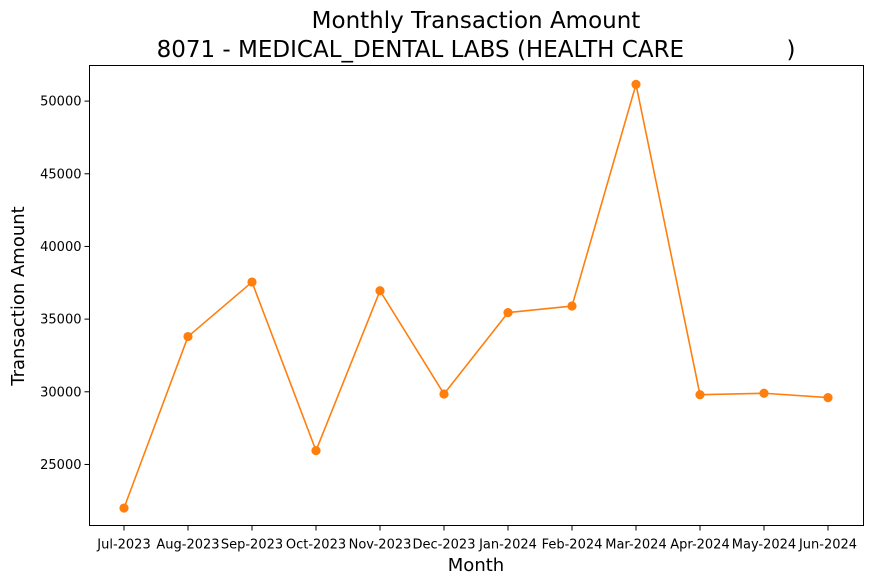  What do you see at coordinates (764, 545) in the screenshot?
I see `x-tick-label-may-2024: May-2024` at bounding box center [764, 545].